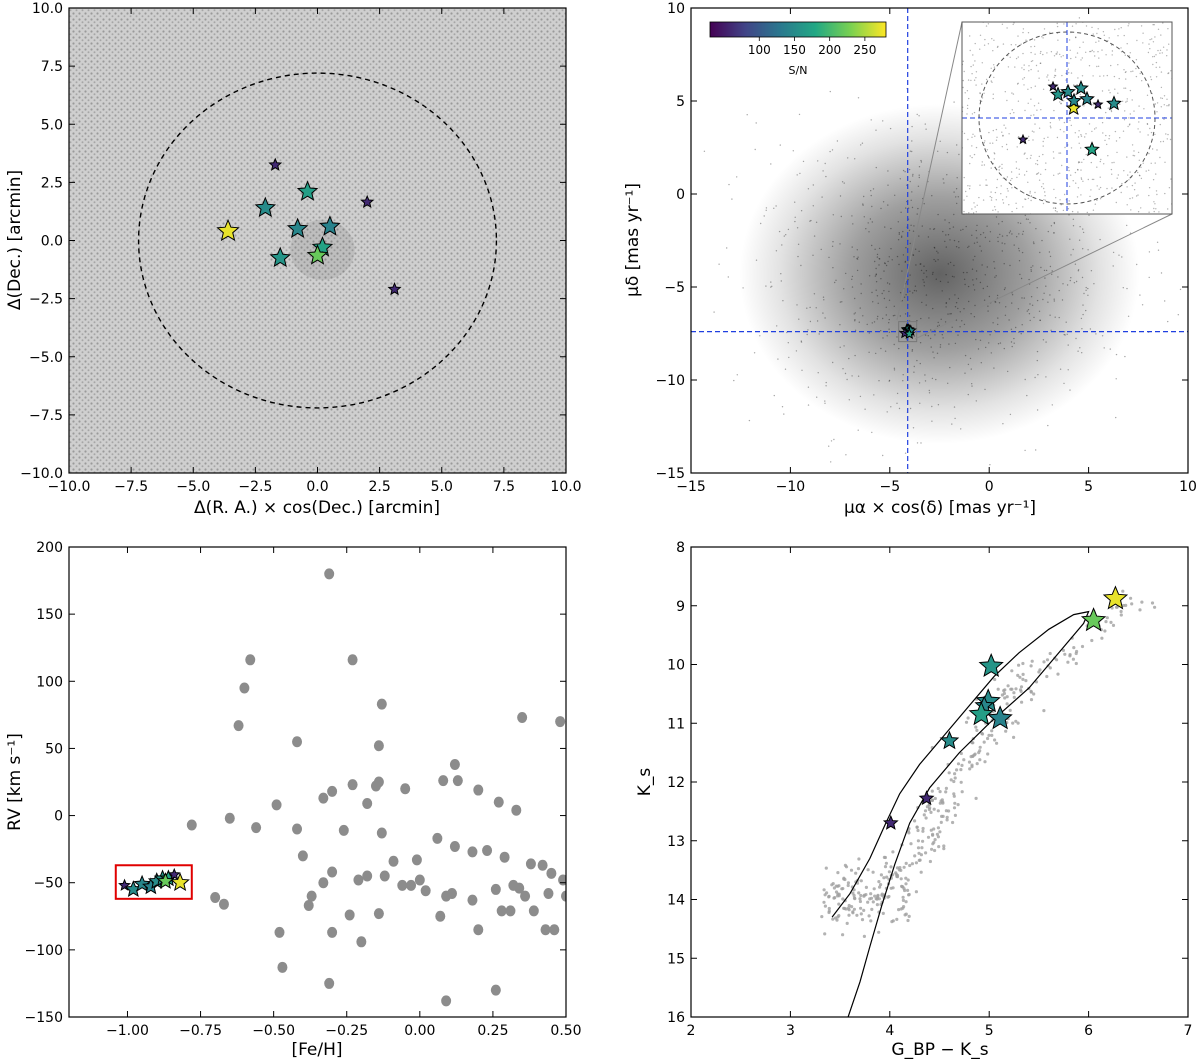 This screenshot has height=1062, width=1200. Describe the element at coordinates (165, 880) in the screenshot. I see `member-star` at that location.